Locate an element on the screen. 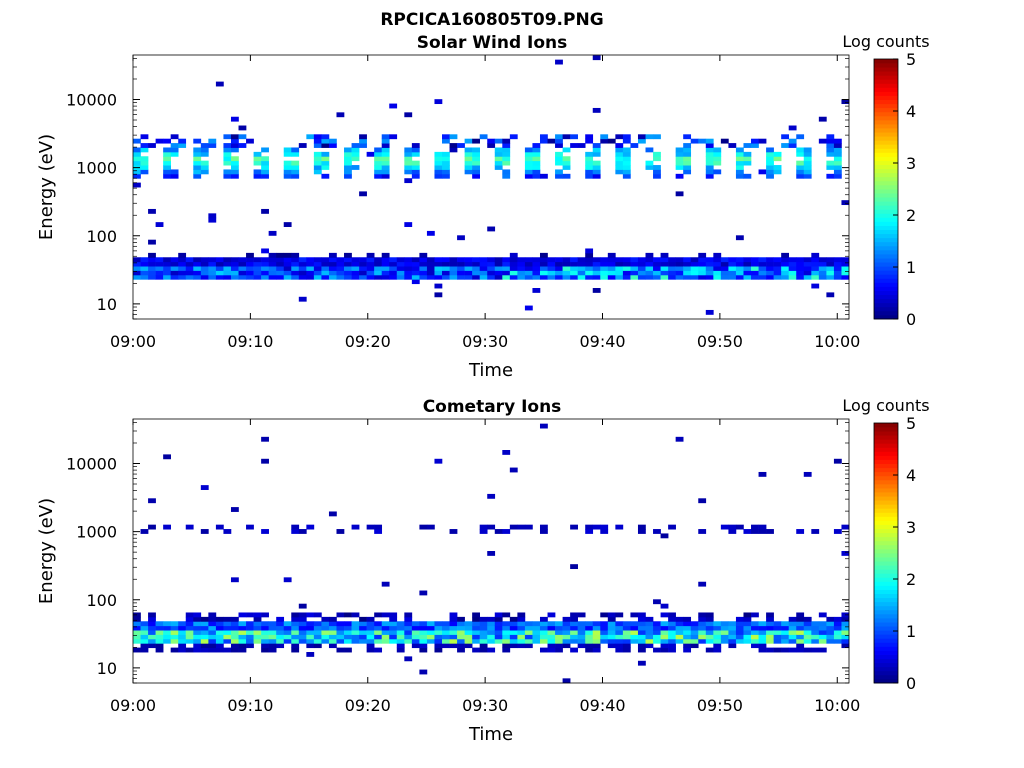  x-axis-label: Time is located at coordinates (490, 370).